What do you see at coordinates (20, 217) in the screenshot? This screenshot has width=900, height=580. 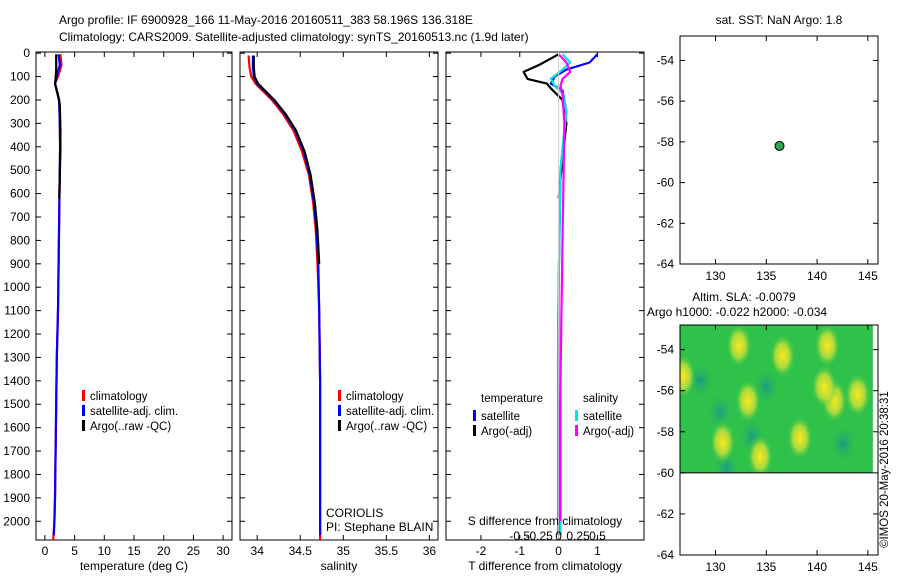 I see `y-tick-label: 700` at bounding box center [20, 217].